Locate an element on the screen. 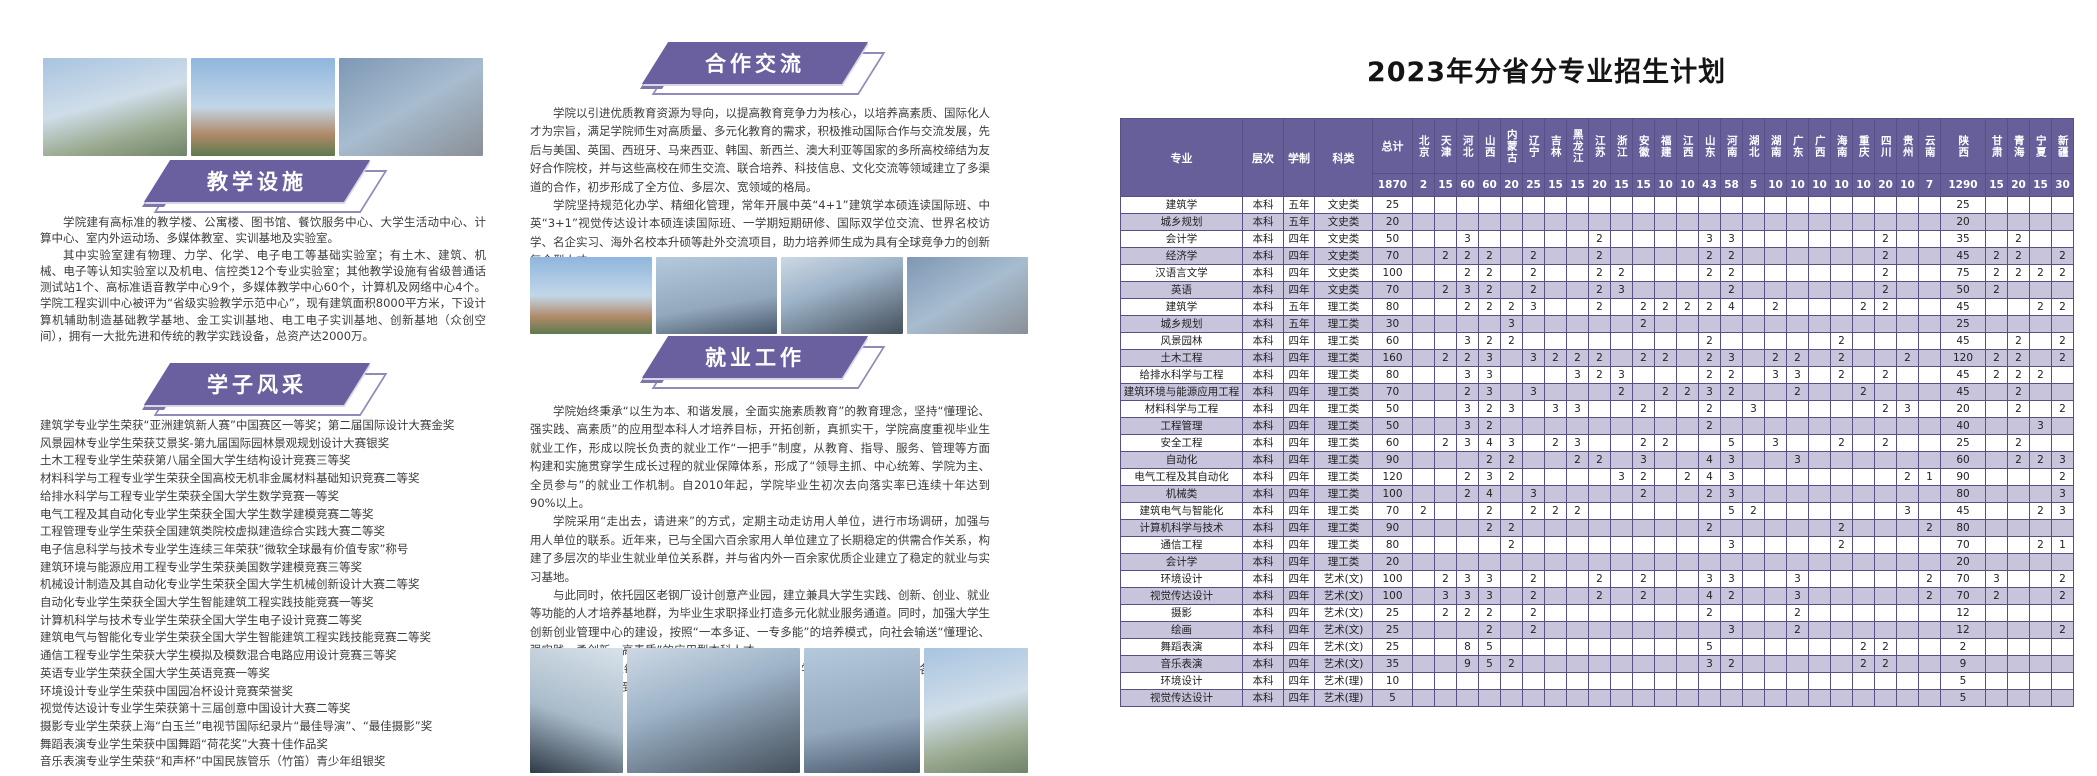 Image resolution: width=2097 pixels, height=776 pixels. value-cell: 五年 is located at coordinates (1299, 307).